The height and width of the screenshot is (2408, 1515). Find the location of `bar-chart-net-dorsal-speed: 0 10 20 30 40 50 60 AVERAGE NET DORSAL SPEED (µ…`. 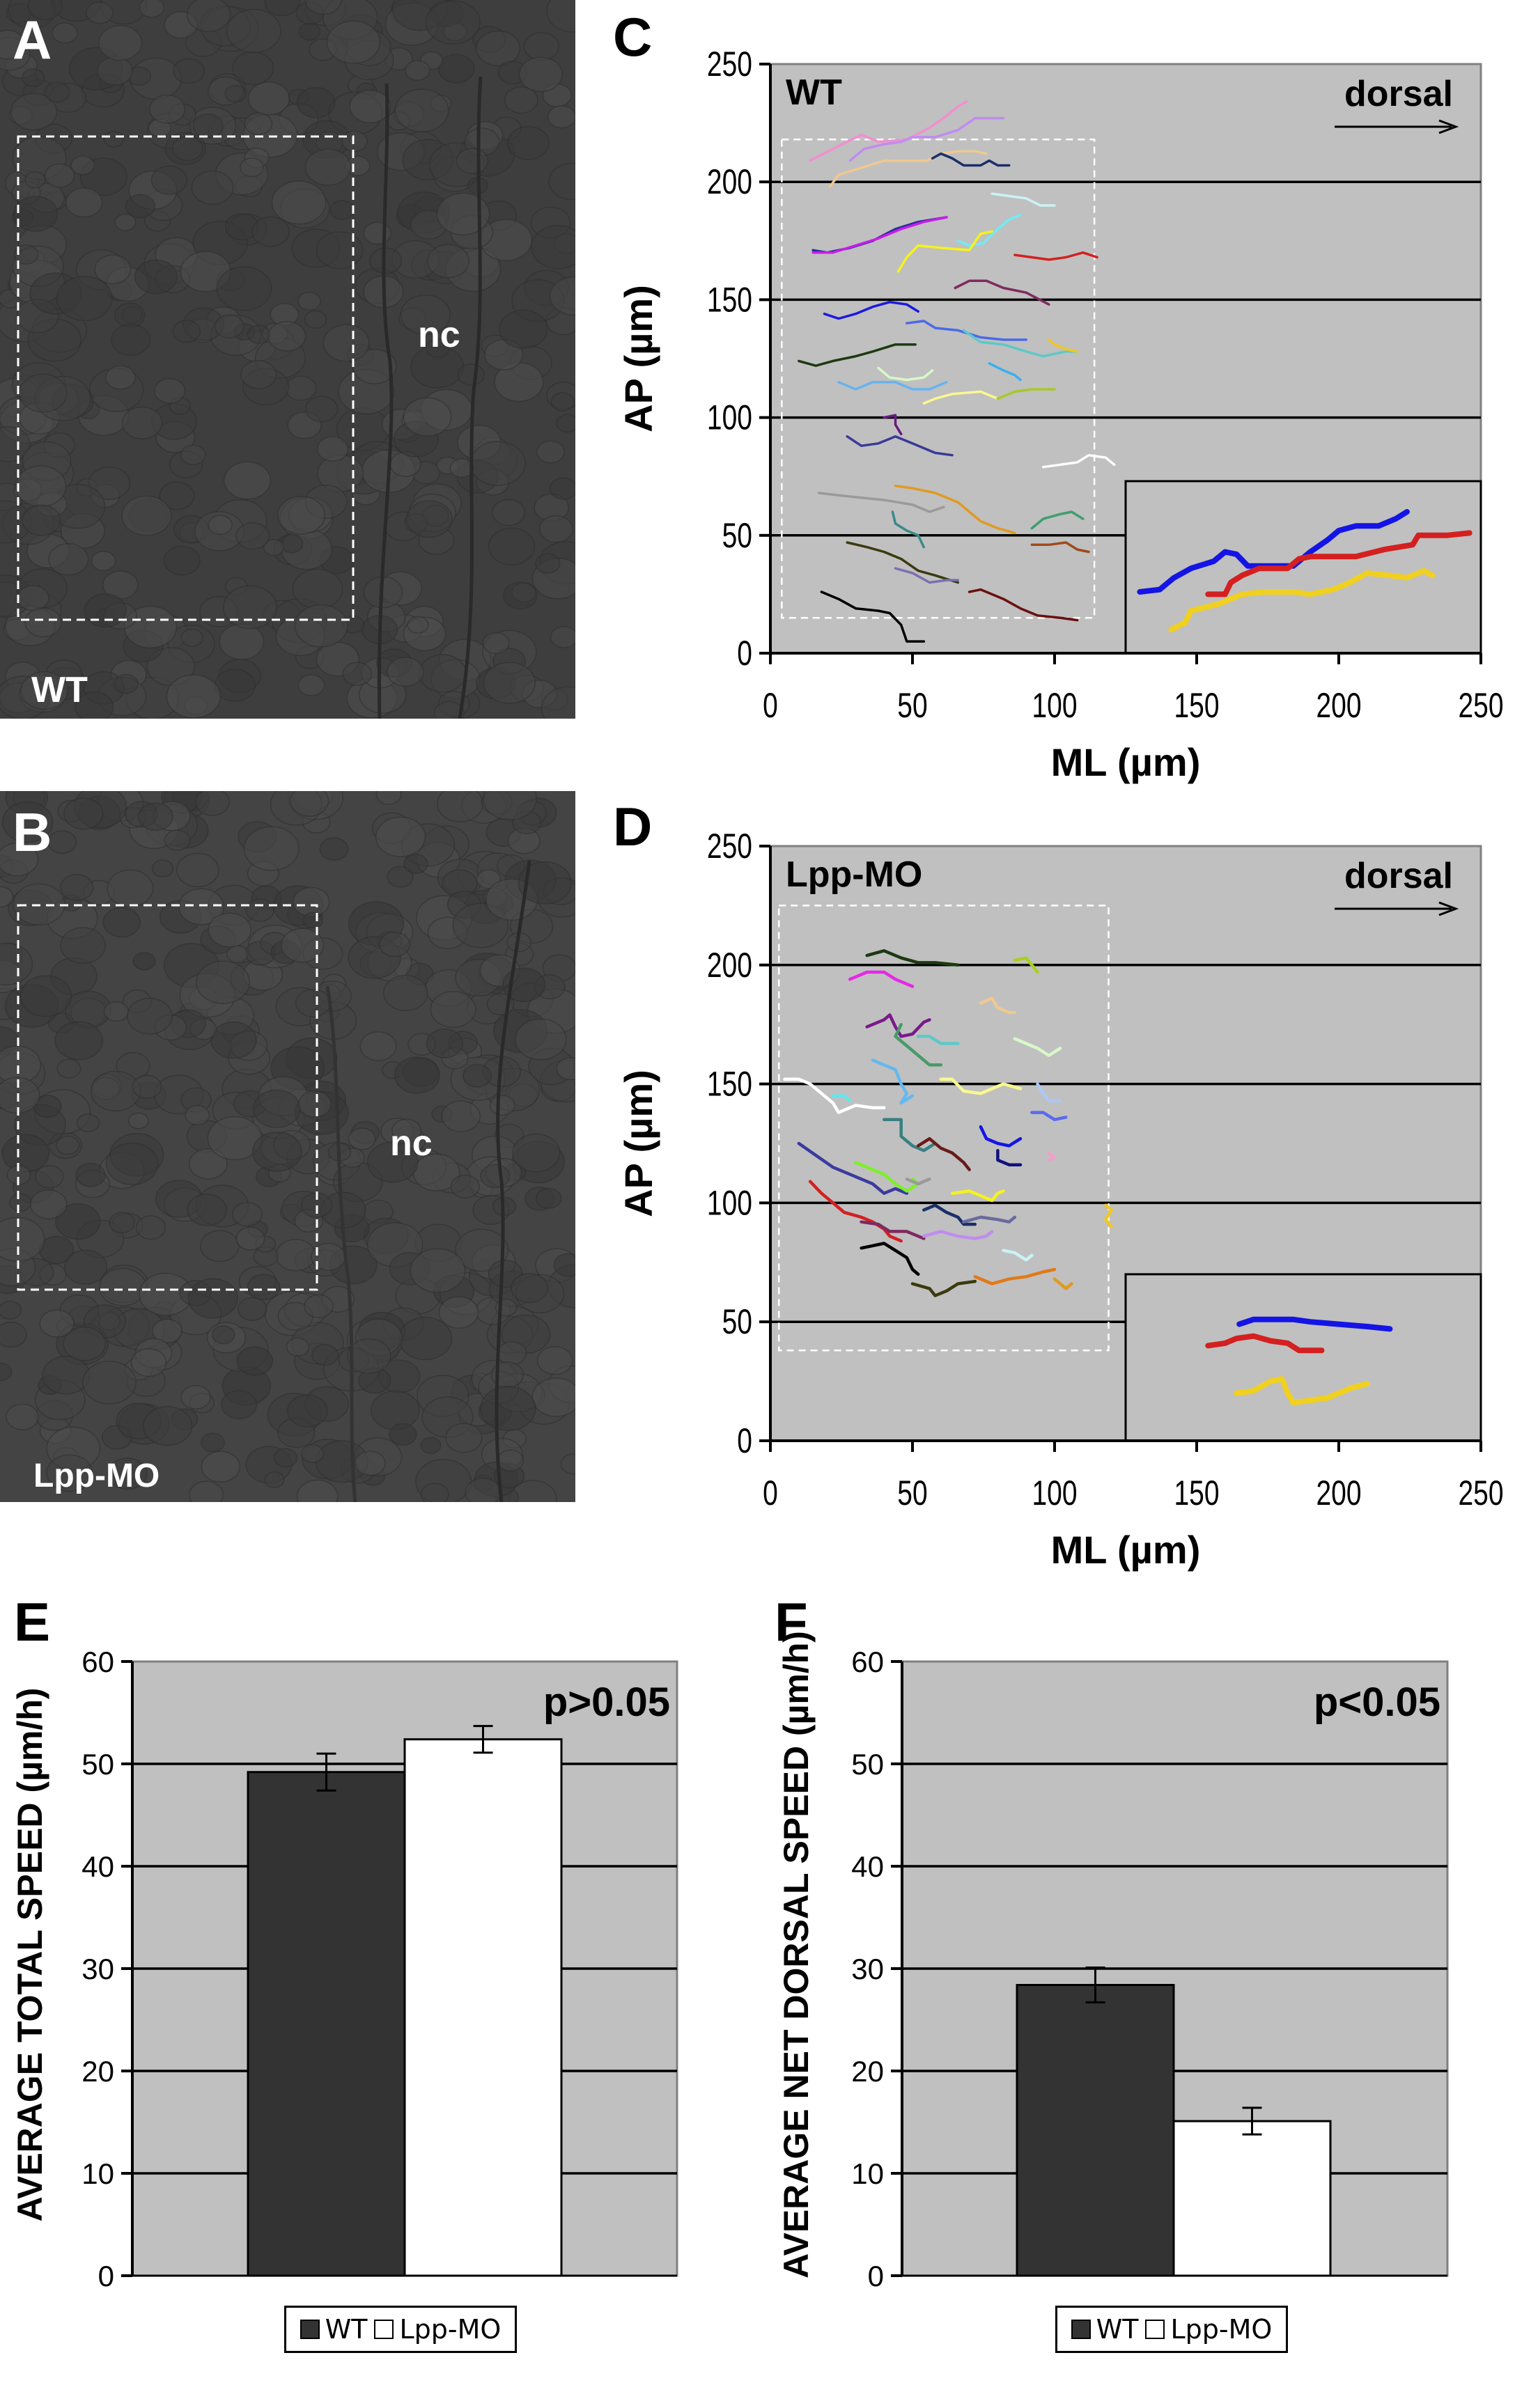

bar-chart-net-dorsal-speed: 0 10 20 30 40 50 60 AVERAGE NET DORSAL SPEED (µ… is located at coordinates (1113, 1962).